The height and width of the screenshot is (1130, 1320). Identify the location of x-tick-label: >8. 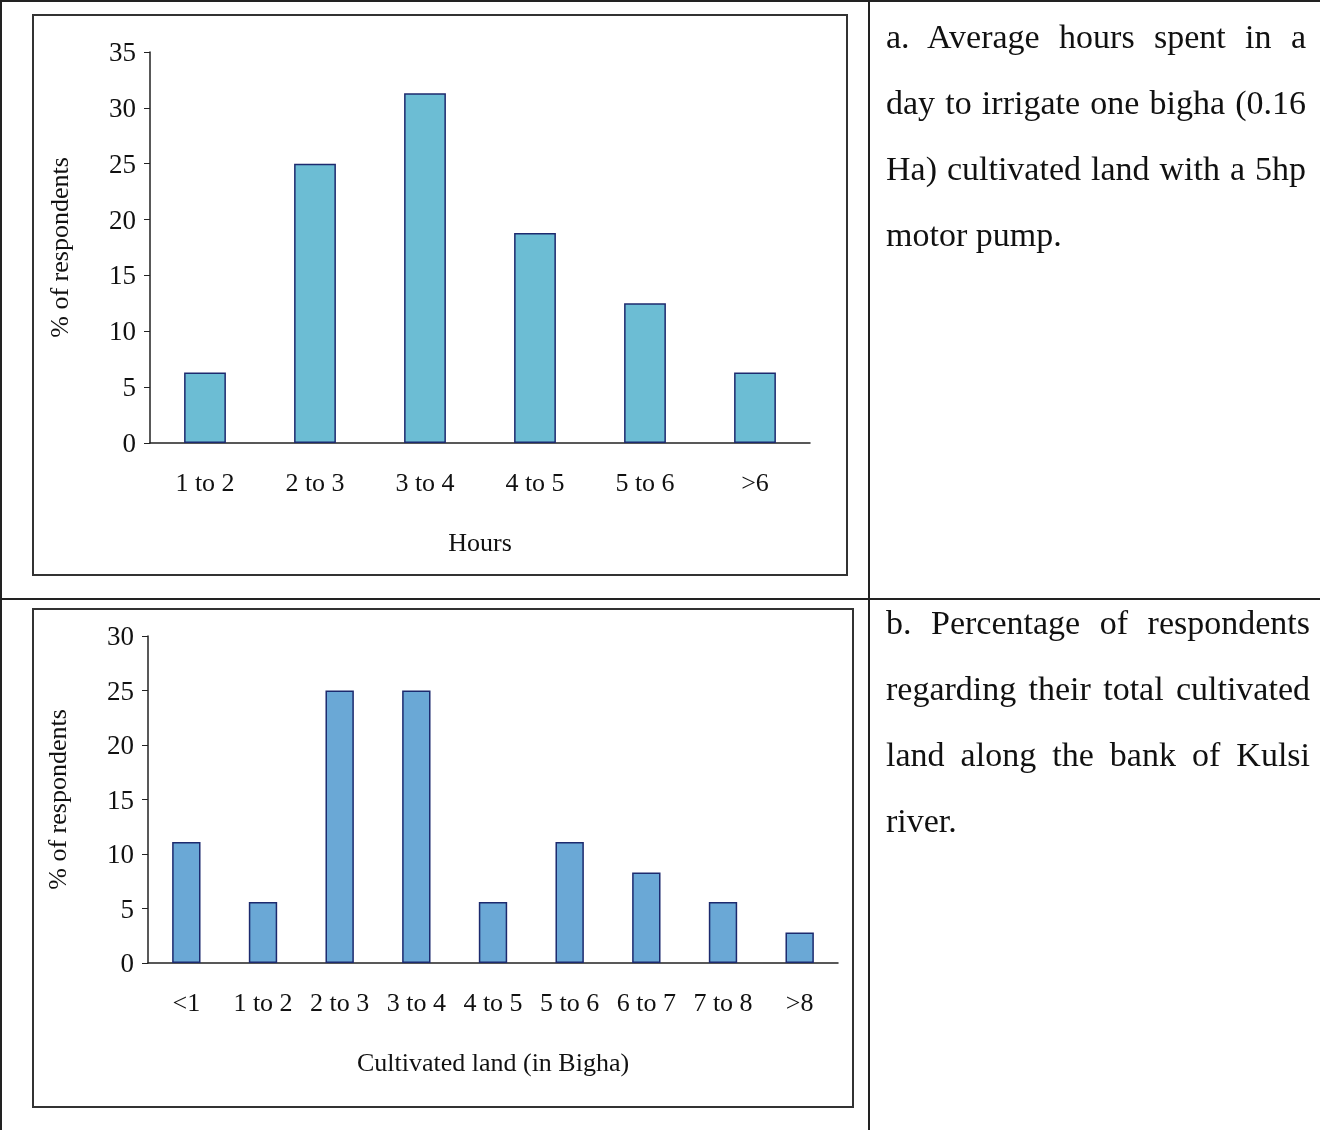
(799, 1002).